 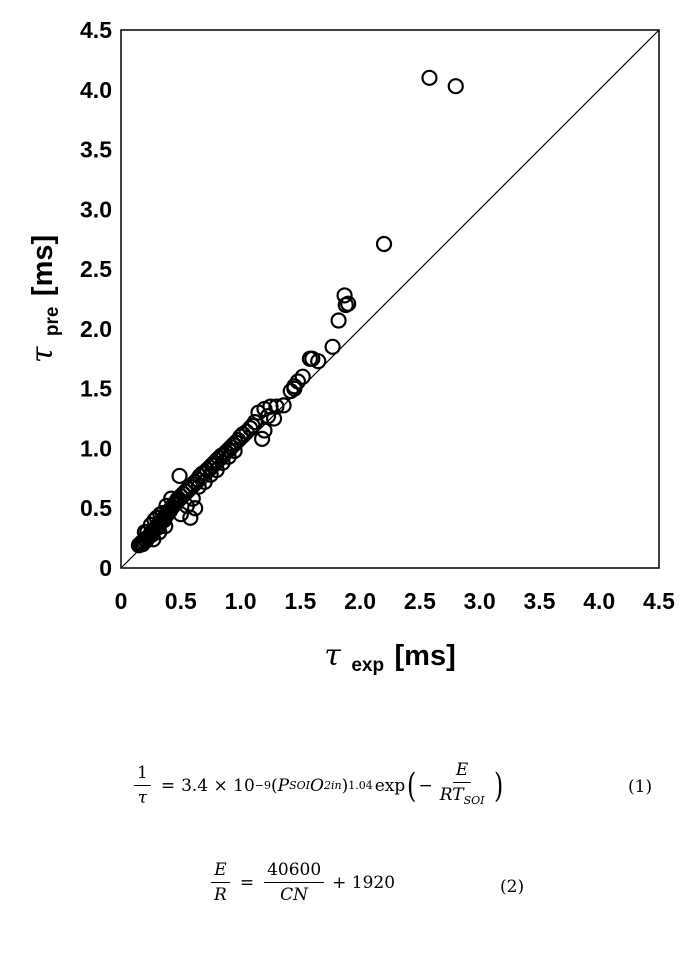 I want to click on eq2-rhs-fraction: 40600 CN, so click(x=294, y=882).